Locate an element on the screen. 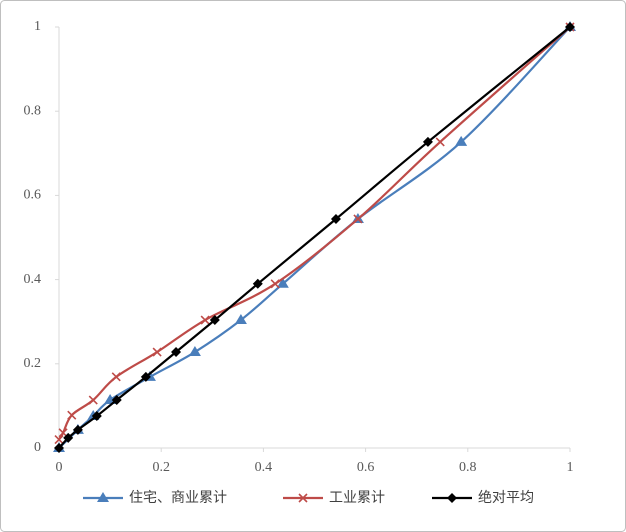 This screenshot has width=626, height=532. x-tick-label: 0.2 is located at coordinates (161, 467).